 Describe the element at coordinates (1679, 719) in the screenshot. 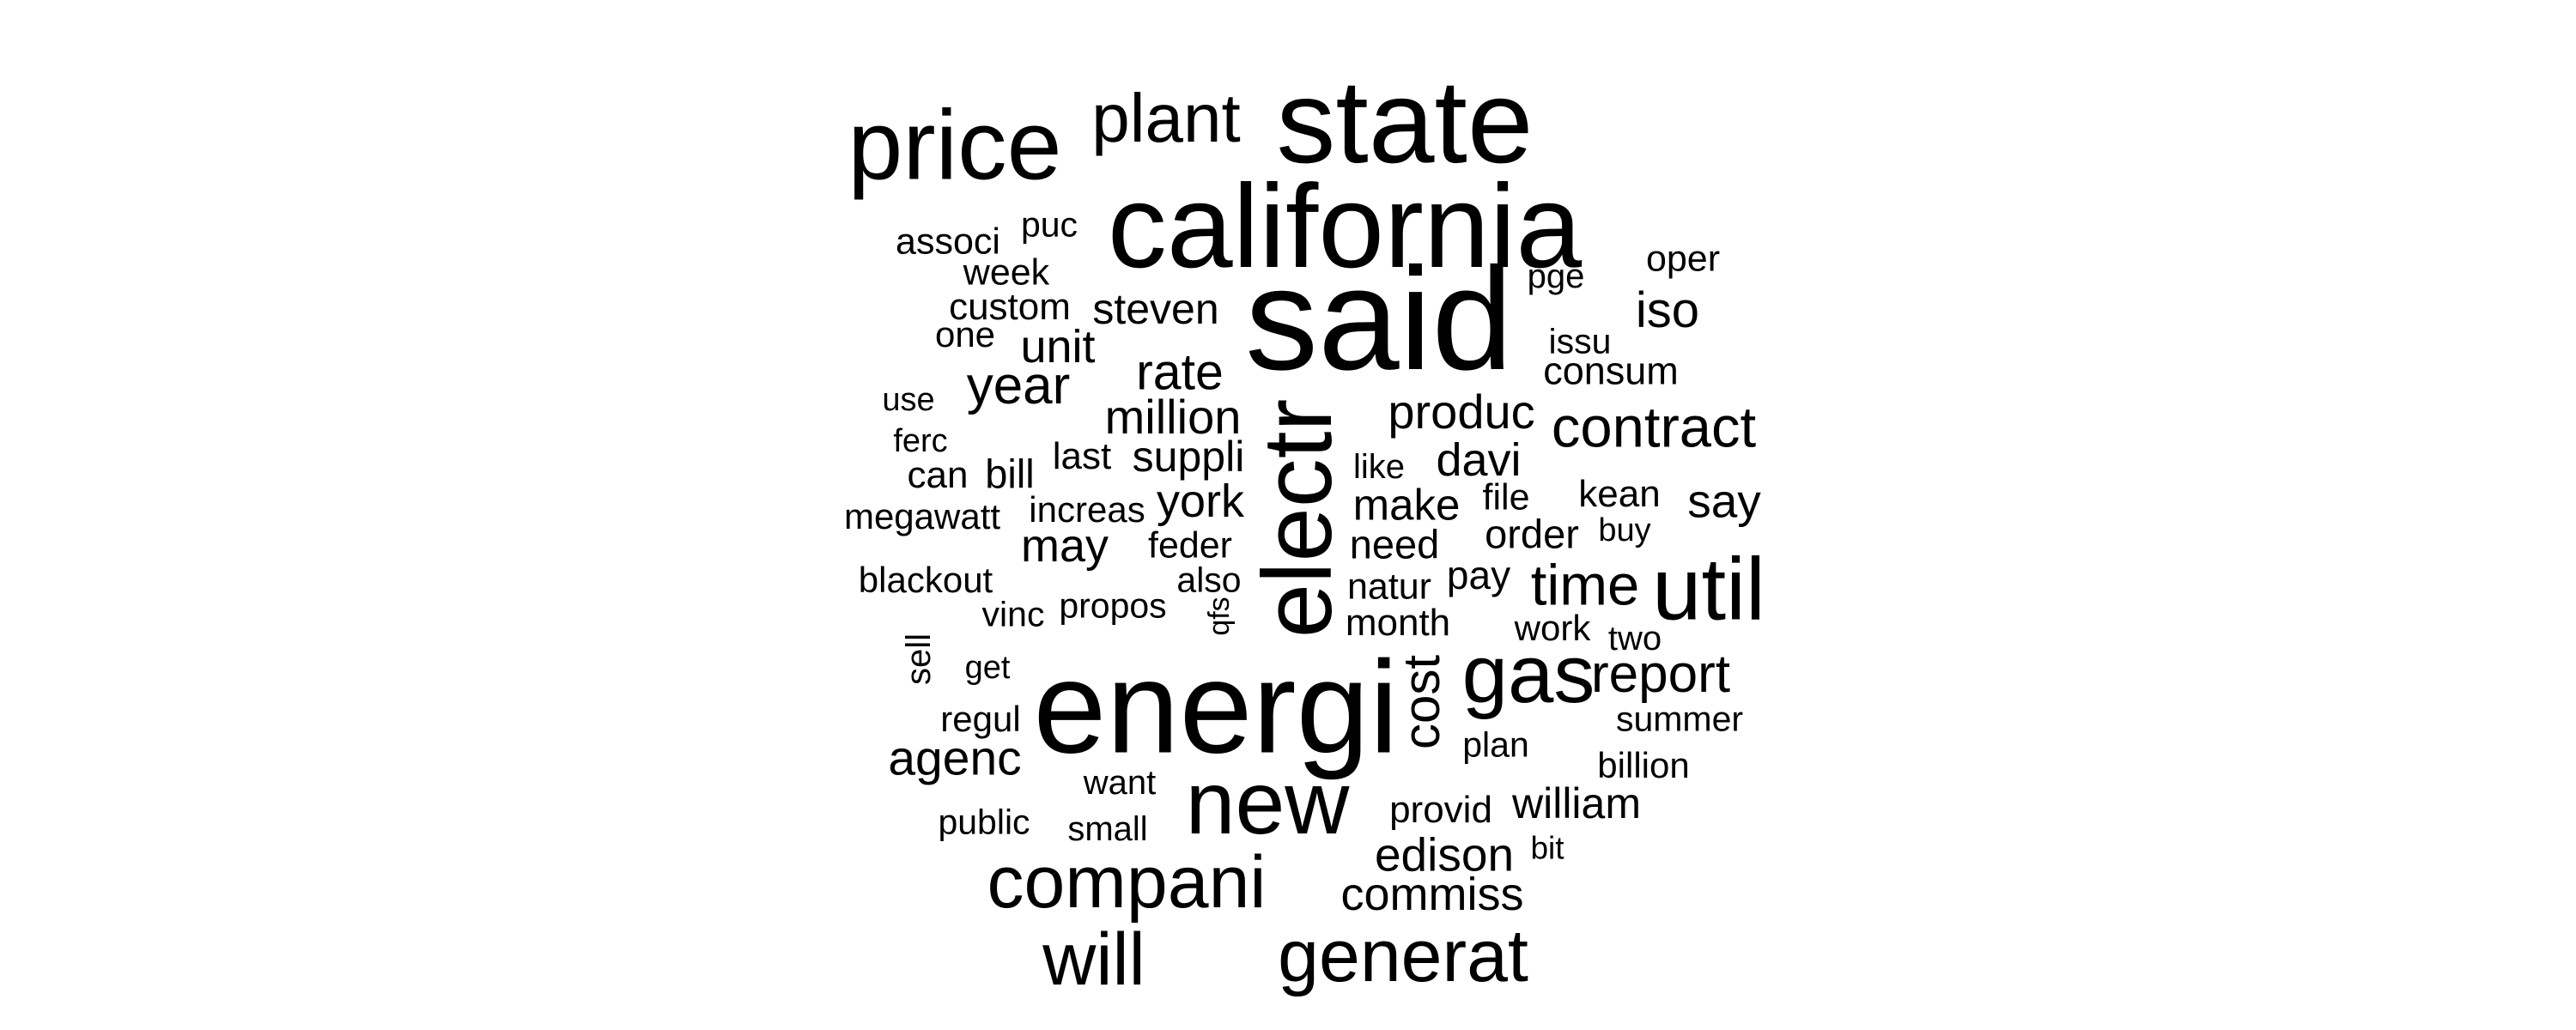

I see `cloud-word-summer: summer` at that location.